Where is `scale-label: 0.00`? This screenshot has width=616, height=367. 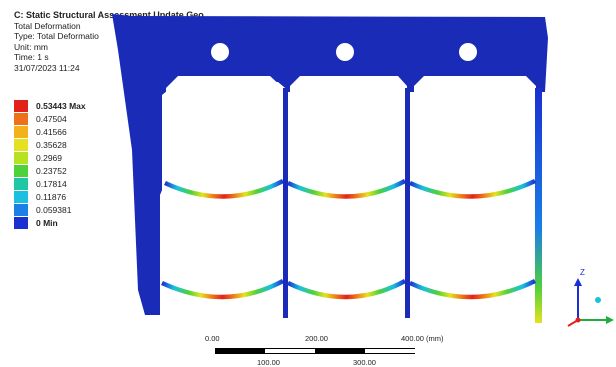 scale-label: 0.00 is located at coordinates (212, 338).